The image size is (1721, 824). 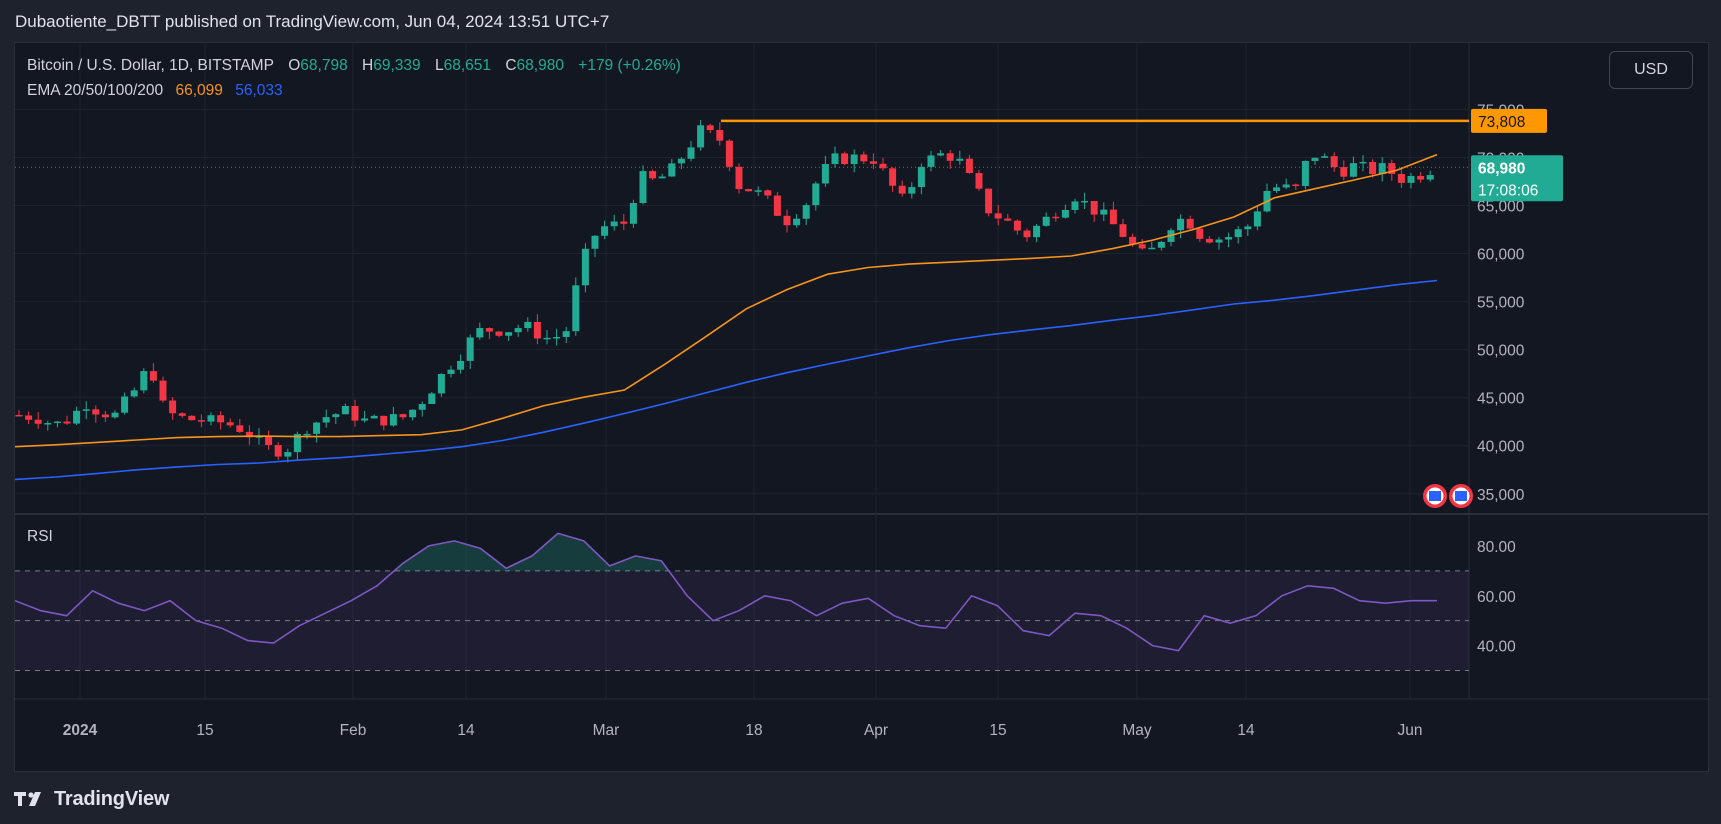 What do you see at coordinates (531, 552) in the screenshot?
I see `rsi-overbought-fill` at bounding box center [531, 552].